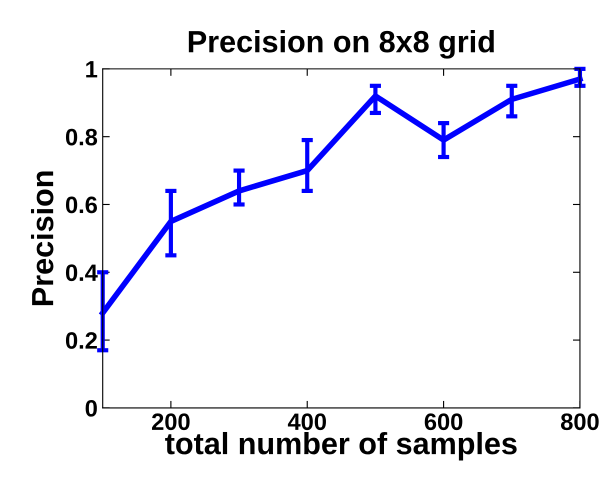 Image resolution: width=615 pixels, height=485 pixels. Describe the element at coordinates (92, 69) in the screenshot. I see `y-tick-label: 1` at that location.